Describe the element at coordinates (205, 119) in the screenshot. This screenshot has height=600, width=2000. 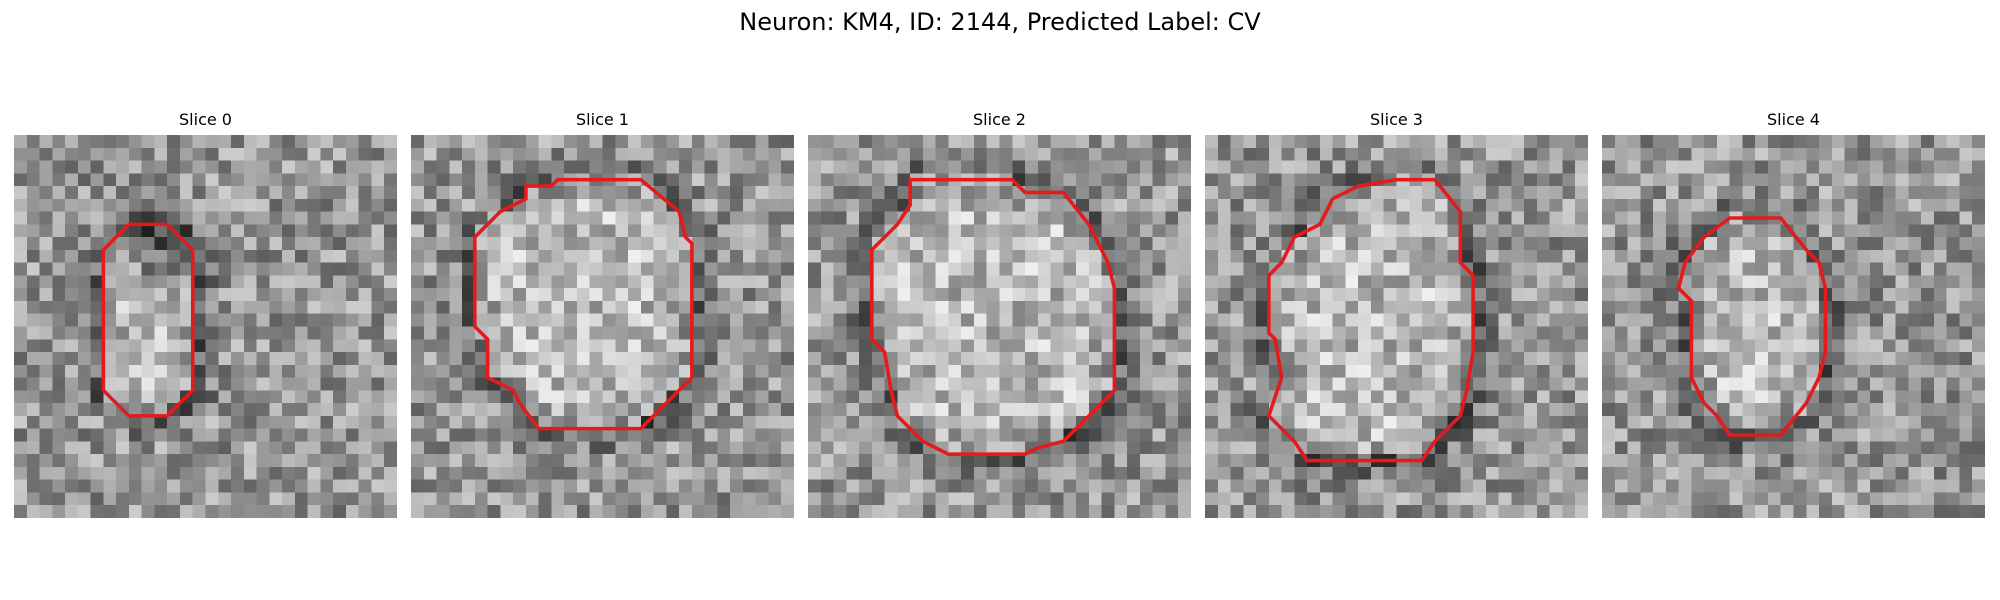
I see `slice-title-0: Slice 0` at that location.